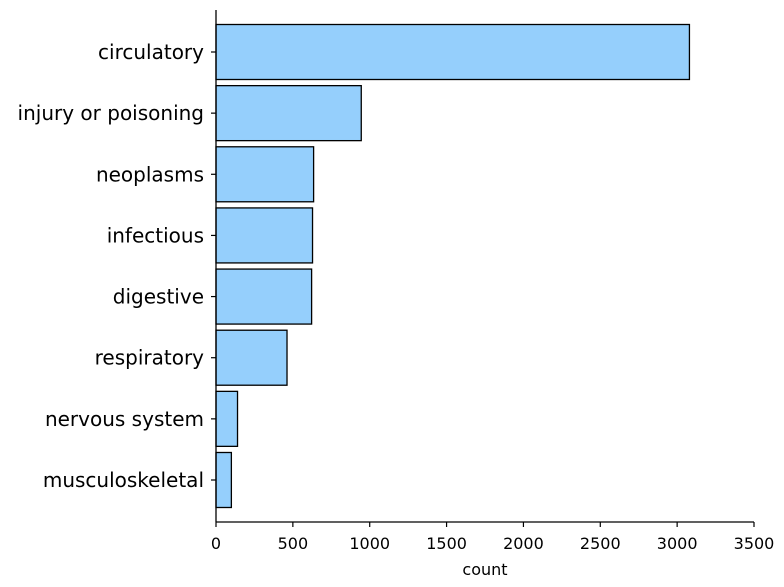 The height and width of the screenshot is (587, 784). What do you see at coordinates (484, 569) in the screenshot?
I see `x-axis-title: count` at bounding box center [484, 569].